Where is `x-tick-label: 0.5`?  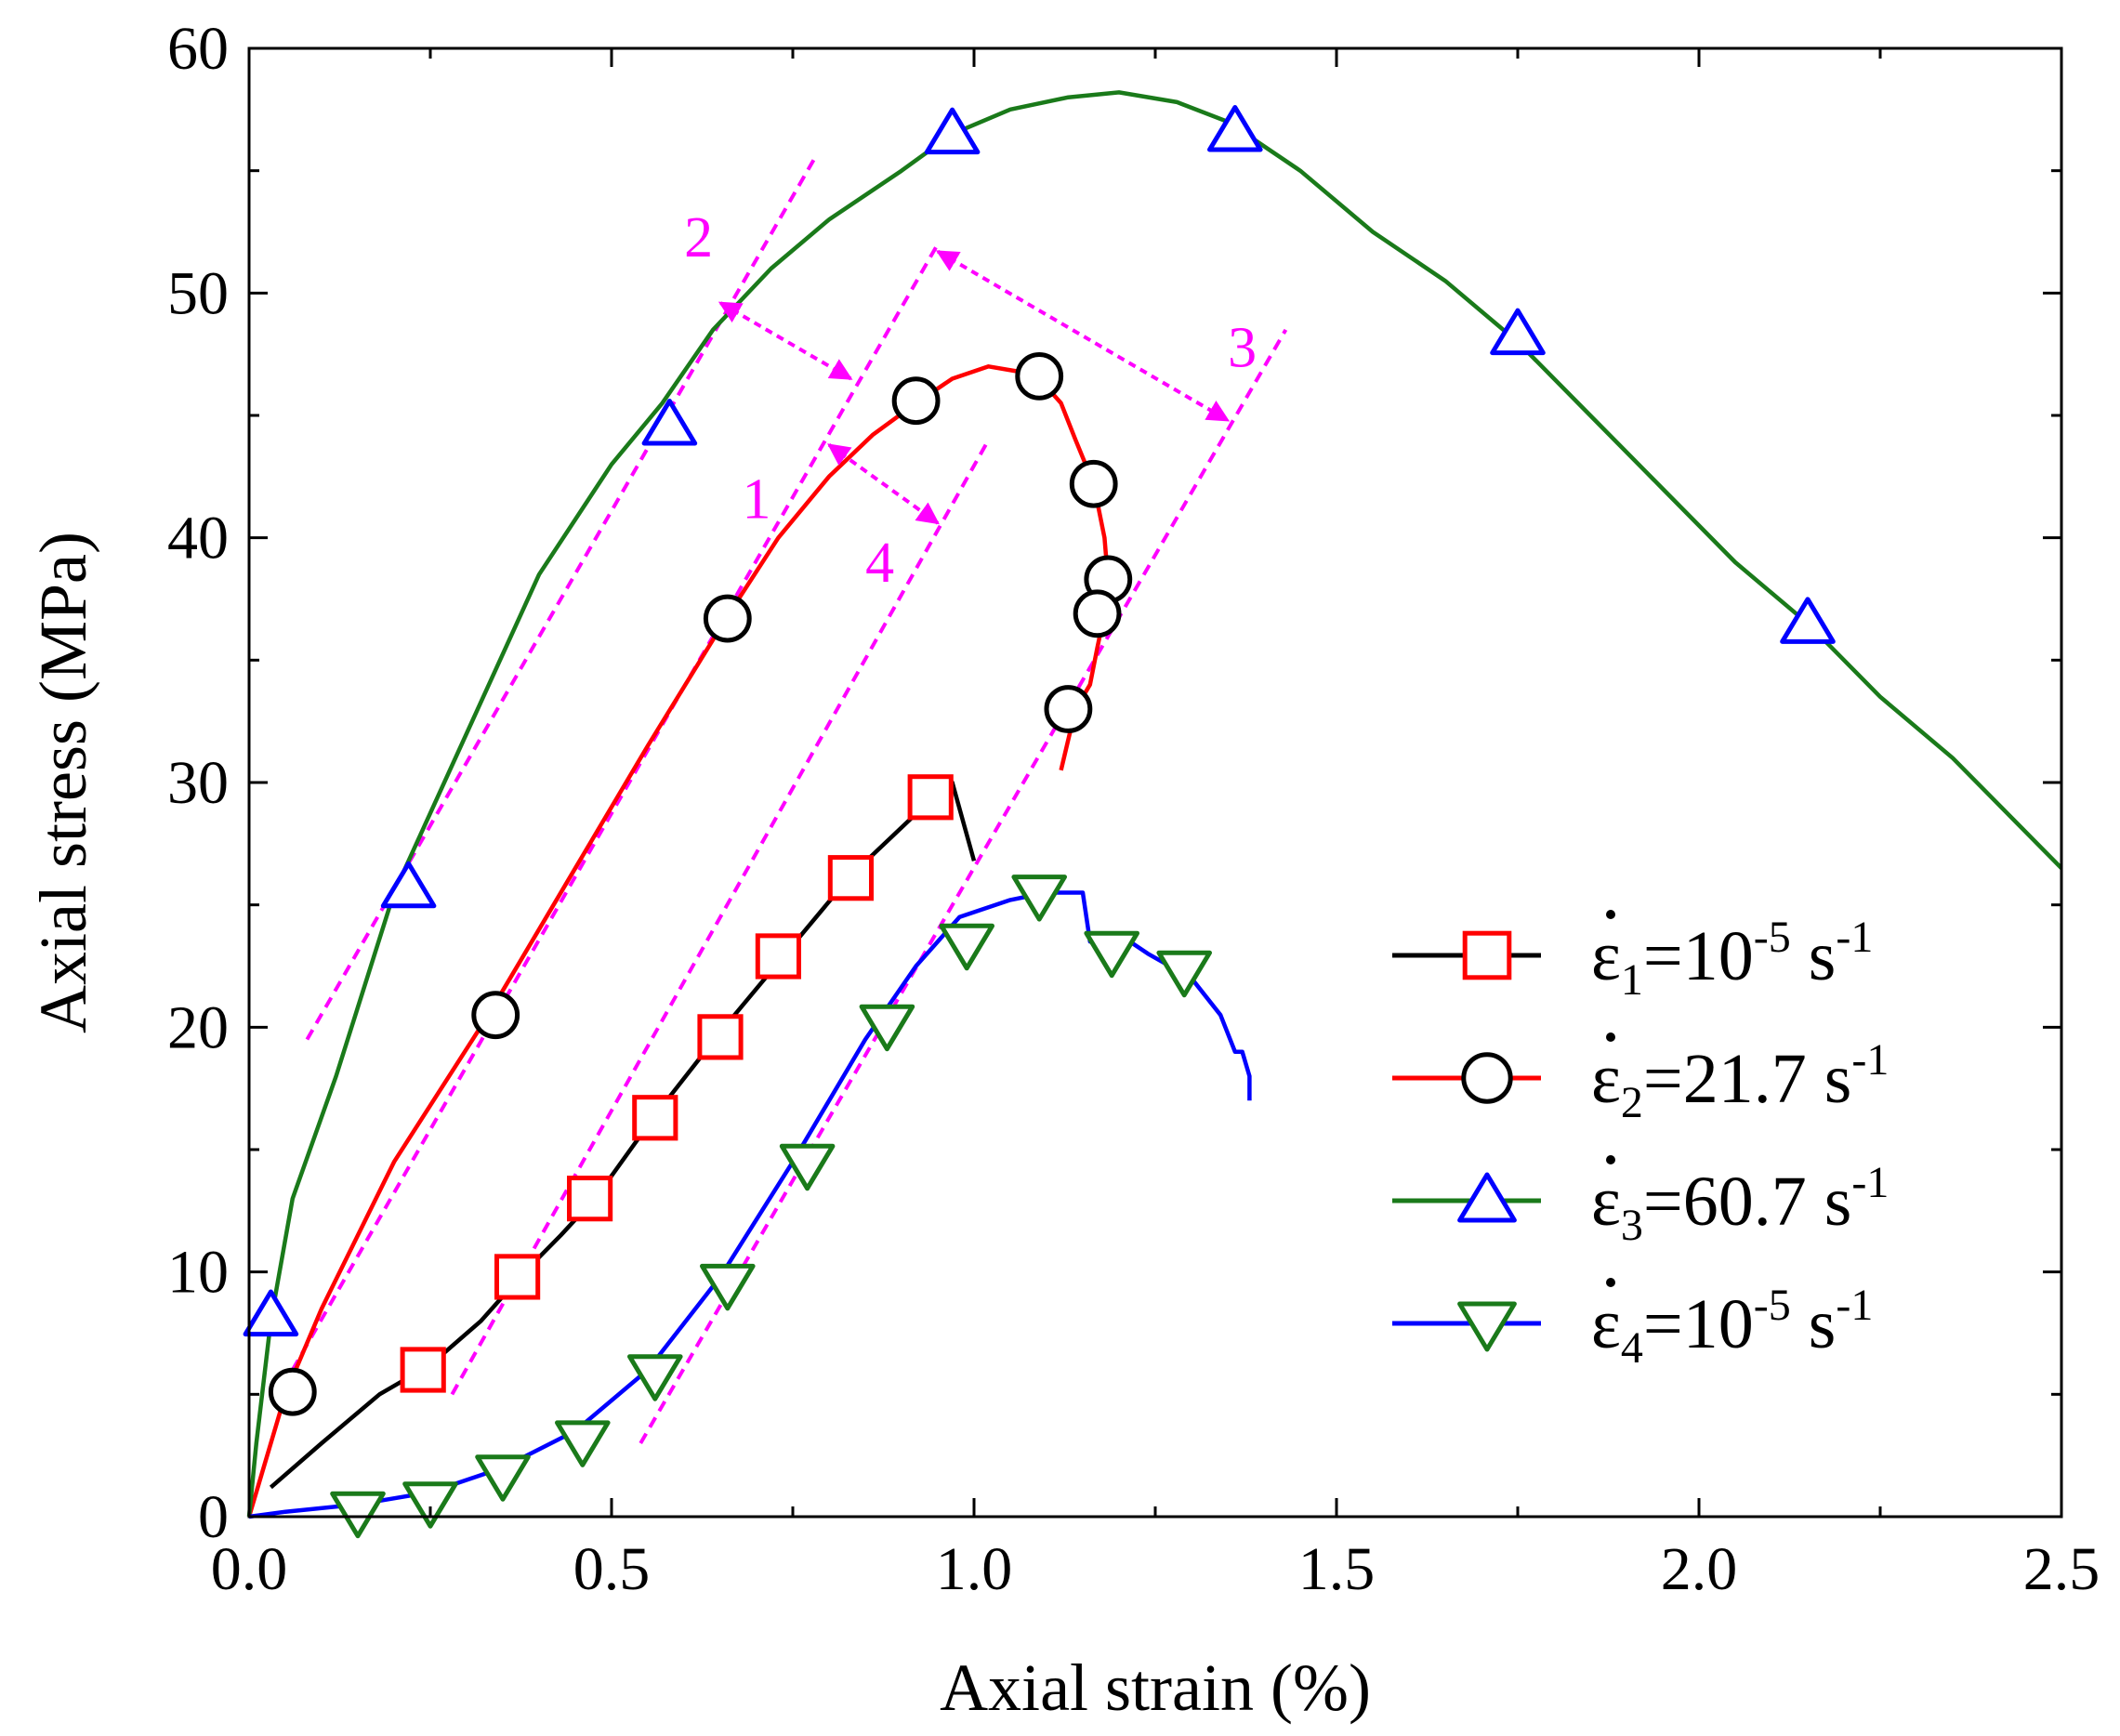 x-tick-label: 0.5 is located at coordinates (612, 1569).